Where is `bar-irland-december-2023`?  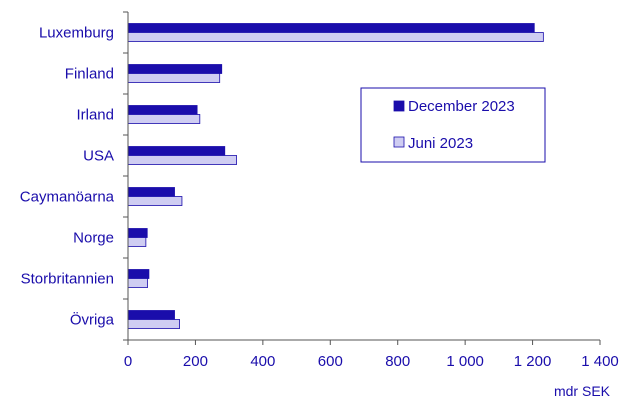 bar-irland-december-2023 is located at coordinates (162, 110).